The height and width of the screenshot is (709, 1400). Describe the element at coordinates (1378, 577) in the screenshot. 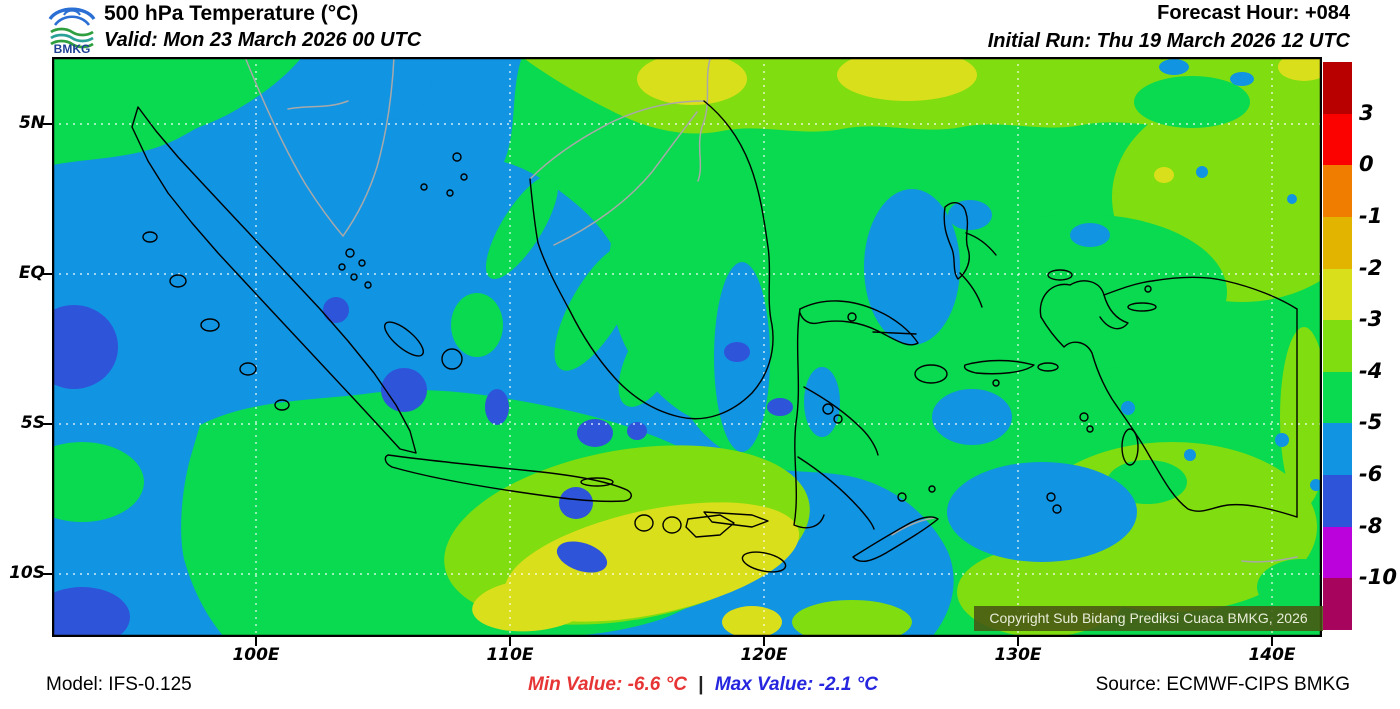

I see `colorbar-label--10: -10` at that location.